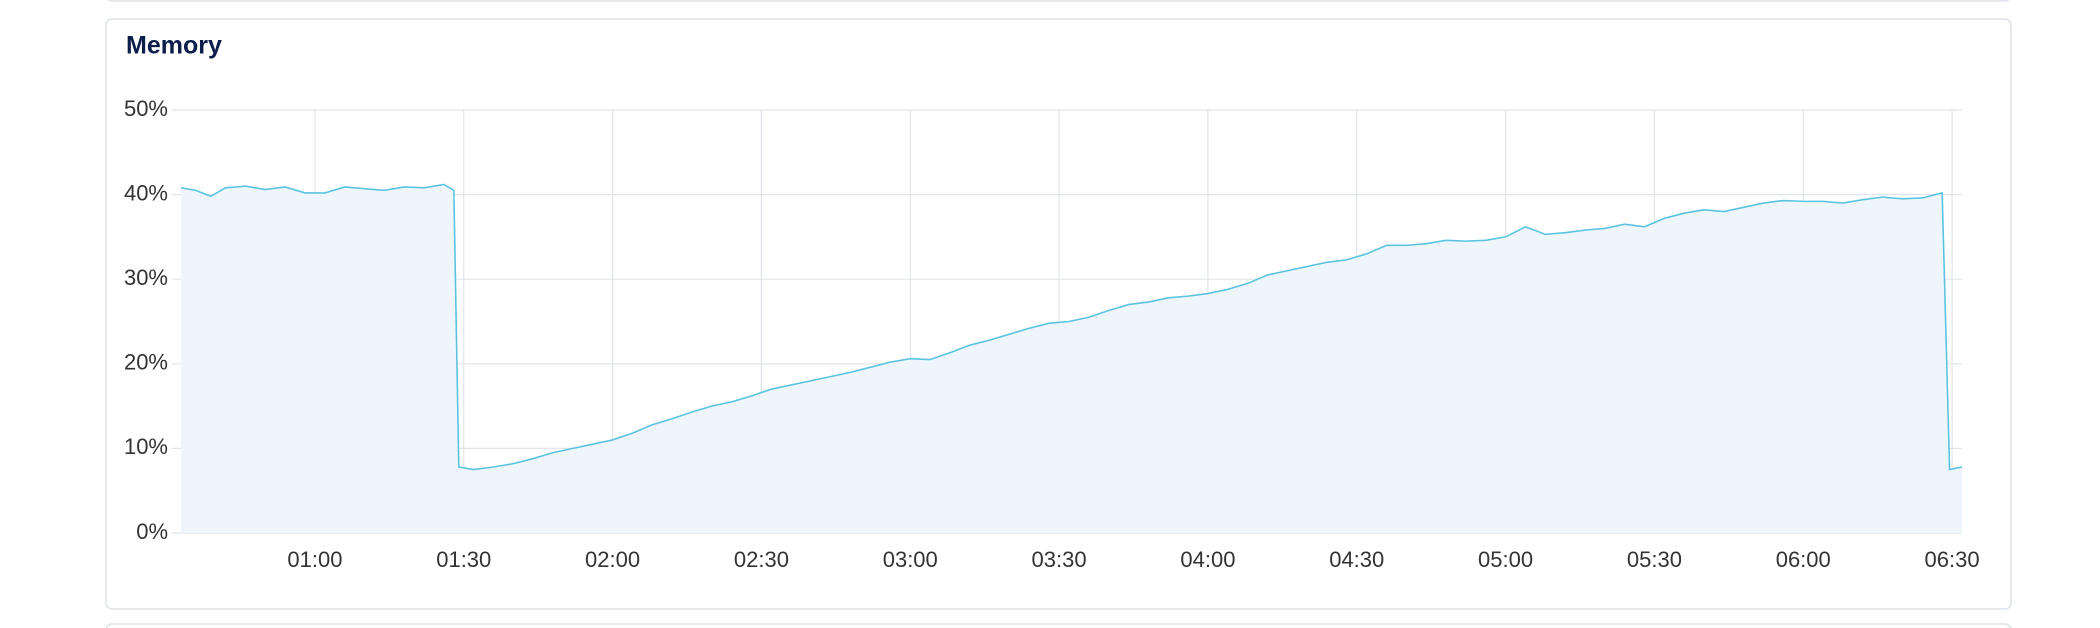 The width and height of the screenshot is (2100, 628). Describe the element at coordinates (1058, 1) in the screenshot. I see `previous-card` at that location.